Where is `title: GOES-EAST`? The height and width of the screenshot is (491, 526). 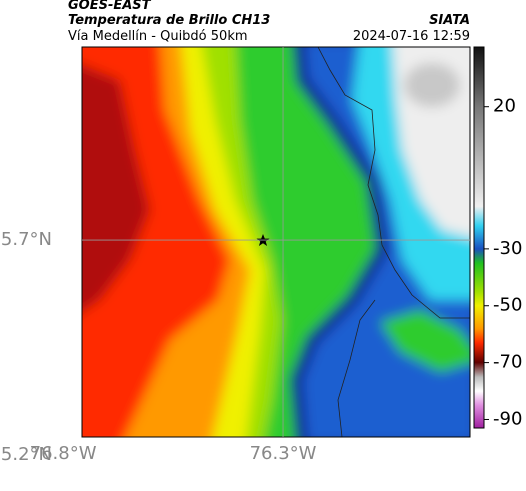 title: GOES-EAST is located at coordinates (110, 6).